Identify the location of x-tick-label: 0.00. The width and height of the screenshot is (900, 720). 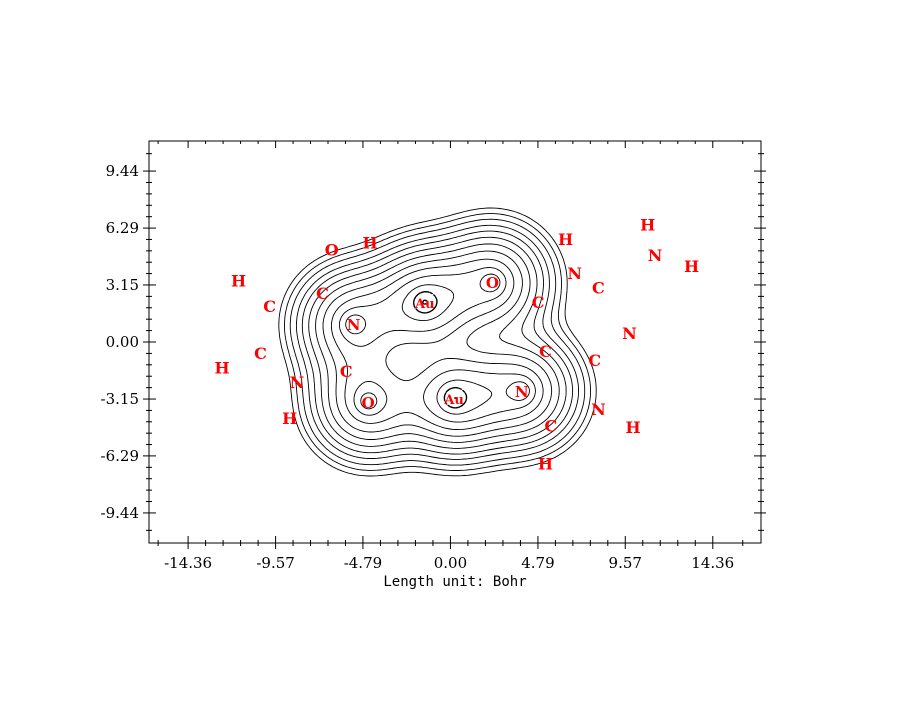
(450, 563).